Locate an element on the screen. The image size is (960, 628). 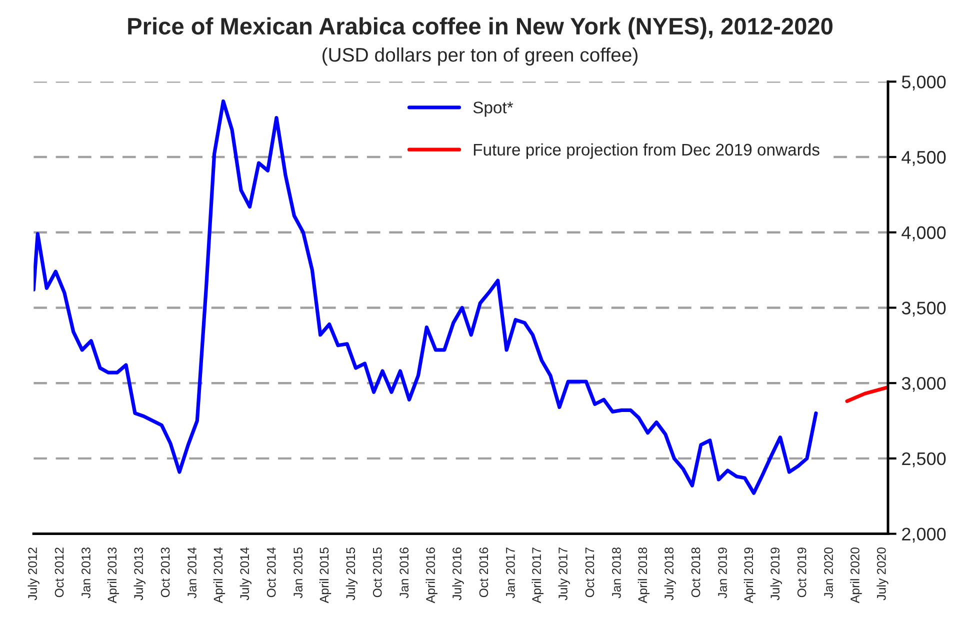
x-tick-label: Oct 2016 is located at coordinates (483, 573).